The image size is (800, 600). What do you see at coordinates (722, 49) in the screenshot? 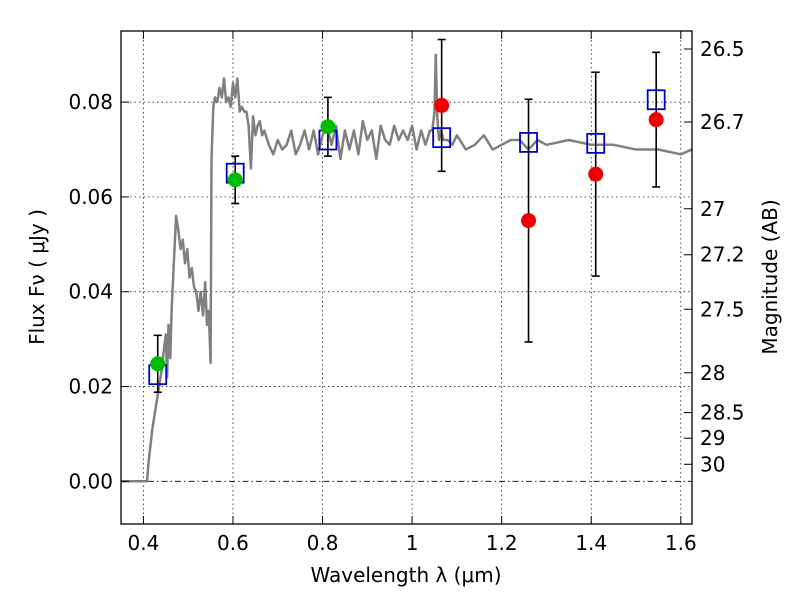
I see `mag-tick-label: 26.5` at bounding box center [722, 49].